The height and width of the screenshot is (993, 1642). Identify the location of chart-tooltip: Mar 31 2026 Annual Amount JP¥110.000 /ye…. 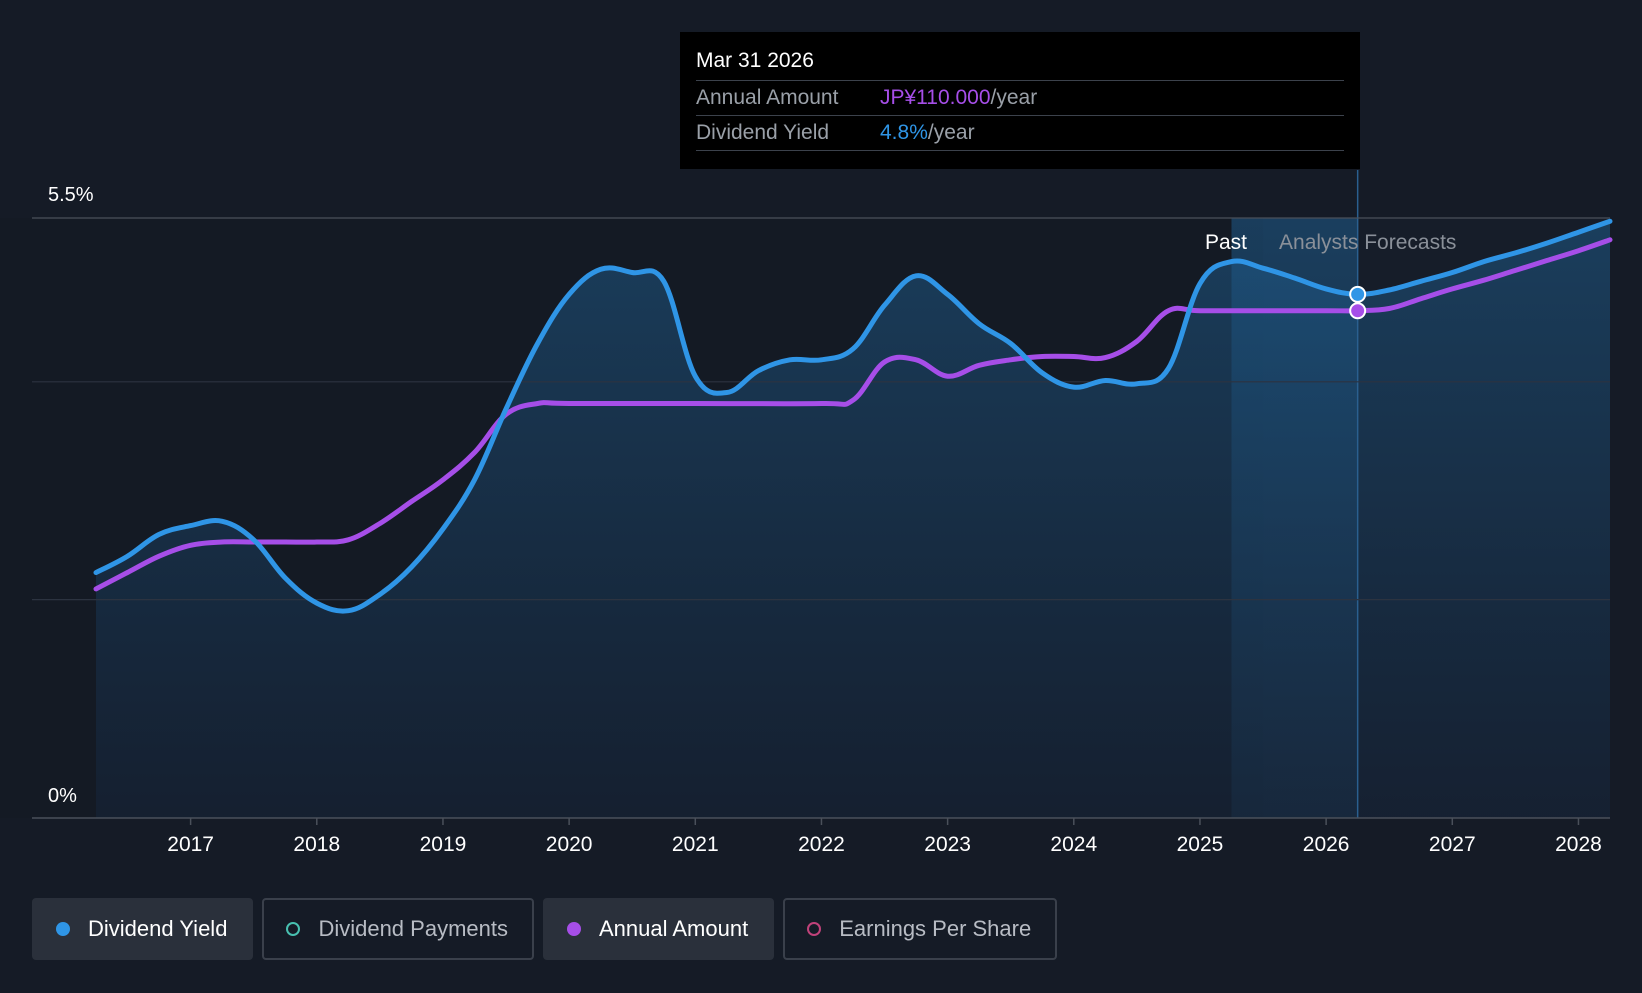
(1020, 100).